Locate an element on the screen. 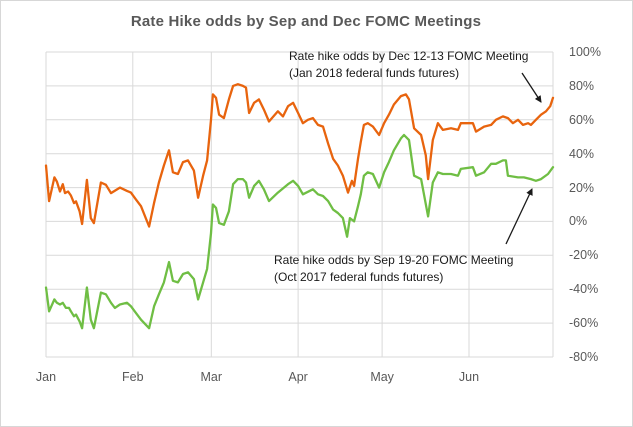 The width and height of the screenshot is (633, 427). y-axis-tick-label: 100% is located at coordinates (585, 52).